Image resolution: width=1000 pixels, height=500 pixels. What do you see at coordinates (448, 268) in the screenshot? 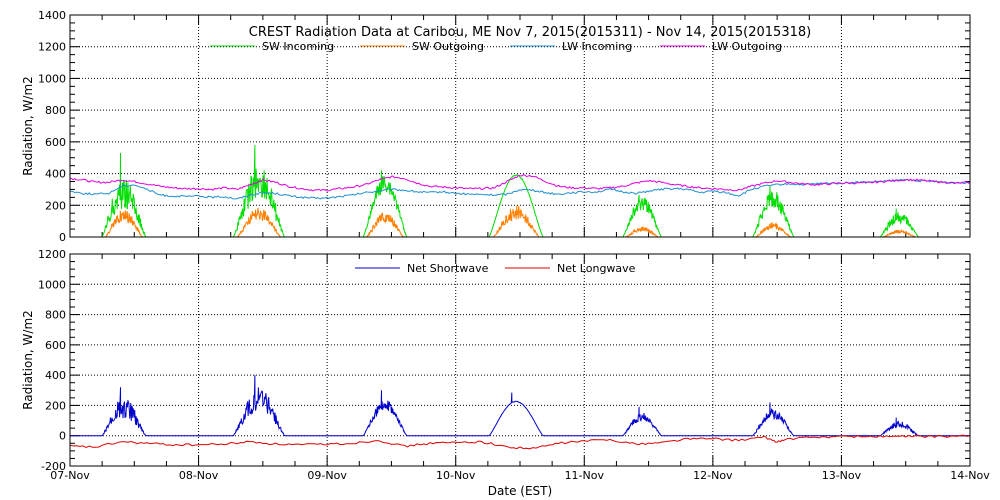
I see `legend-label: Net Shortwave` at bounding box center [448, 268].